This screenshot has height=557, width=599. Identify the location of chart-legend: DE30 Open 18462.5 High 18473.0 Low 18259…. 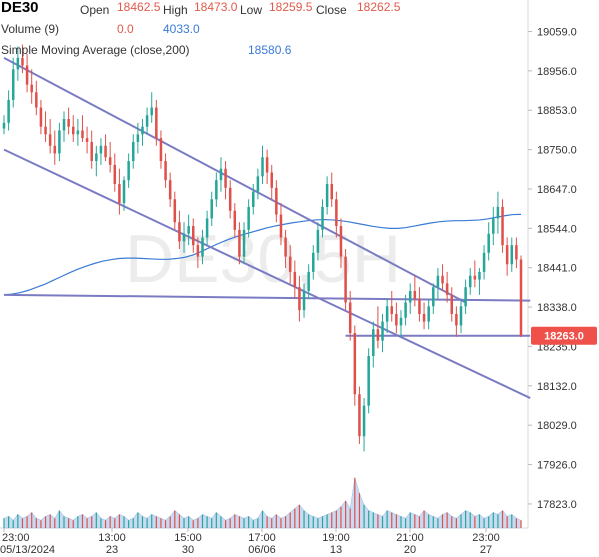
(299, 30).